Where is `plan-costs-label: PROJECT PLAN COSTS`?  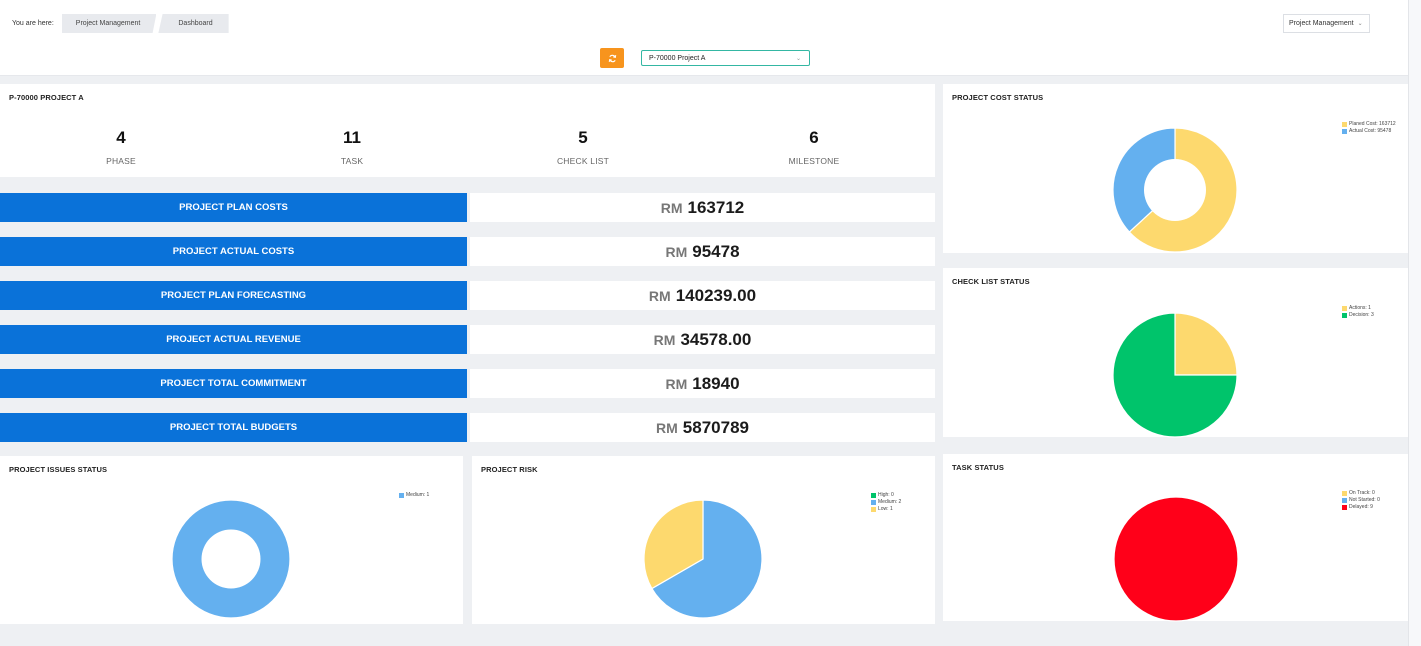 plan-costs-label: PROJECT PLAN COSTS is located at coordinates (233, 207).